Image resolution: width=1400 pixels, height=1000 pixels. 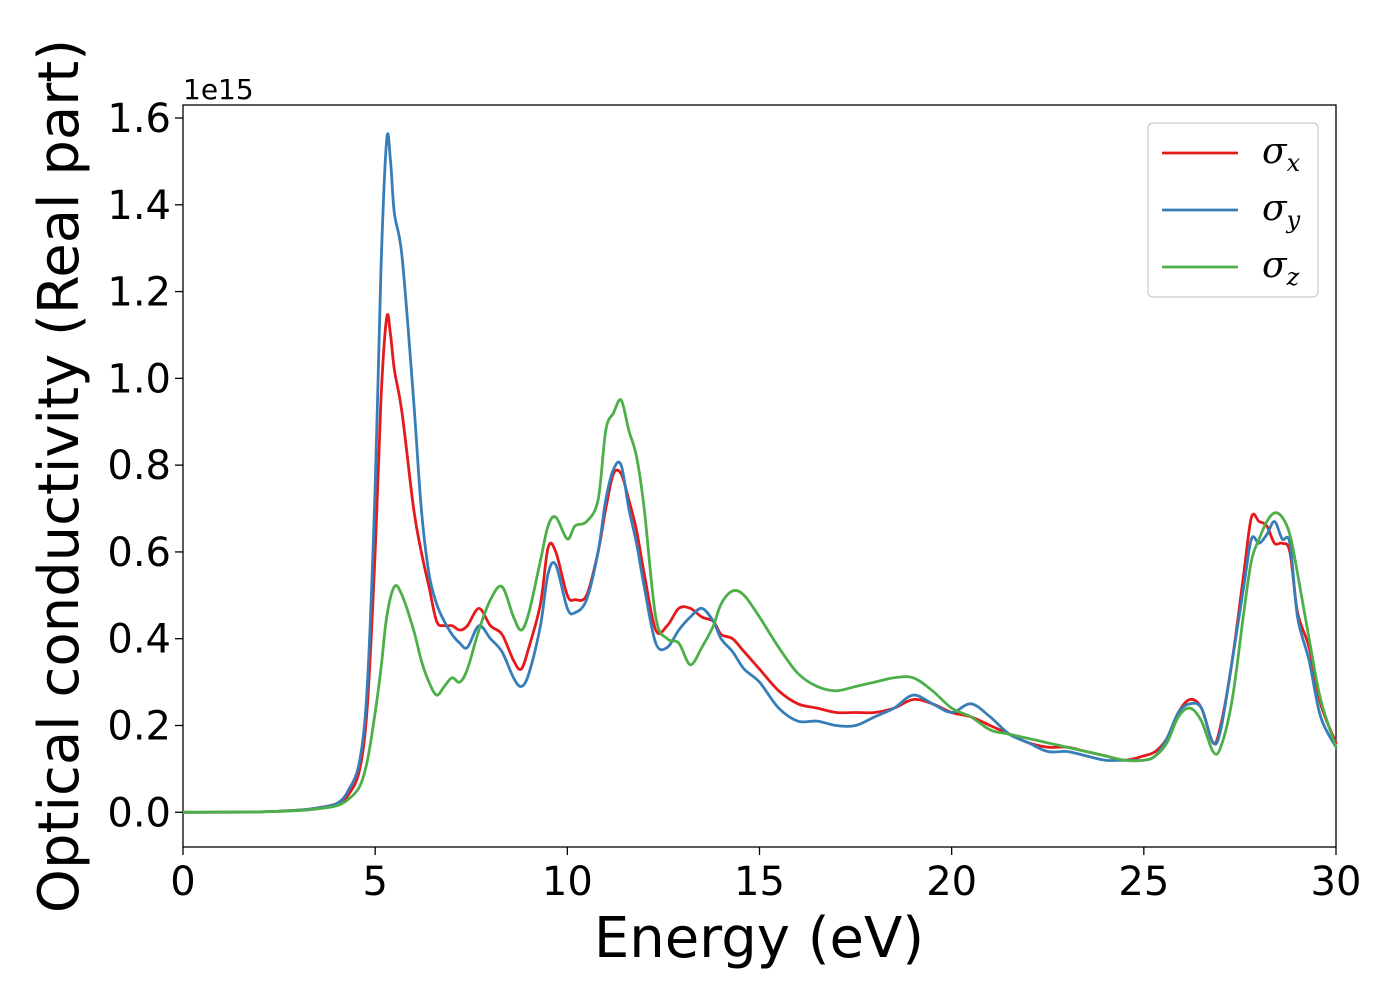 What do you see at coordinates (759, 882) in the screenshot?
I see `x-tick-label: 15` at bounding box center [759, 882].